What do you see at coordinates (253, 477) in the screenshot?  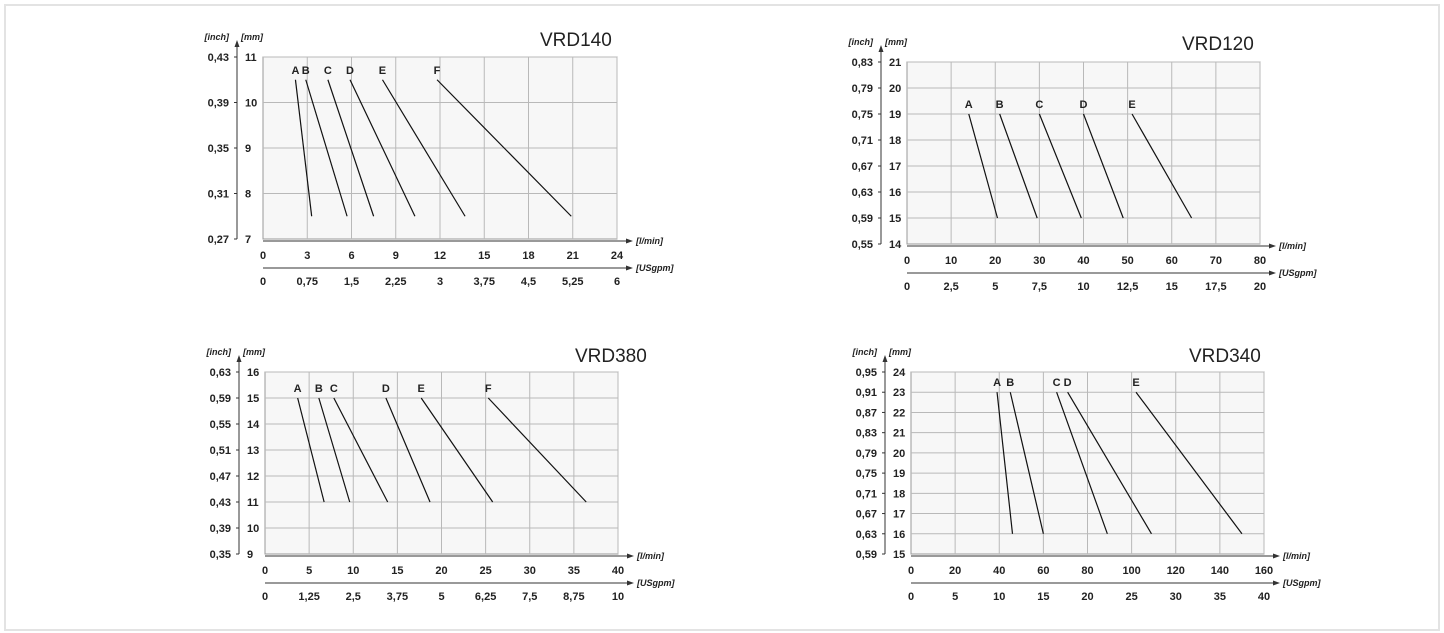 I see `y-tick-label: 12` at bounding box center [253, 477].